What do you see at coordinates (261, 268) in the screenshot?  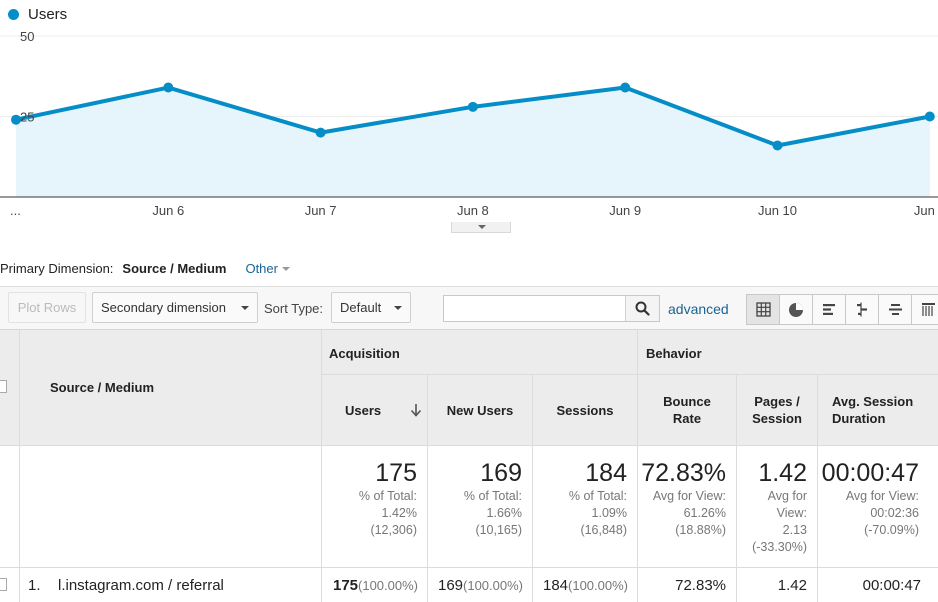 I see `other-dimension-label: Other` at bounding box center [261, 268].